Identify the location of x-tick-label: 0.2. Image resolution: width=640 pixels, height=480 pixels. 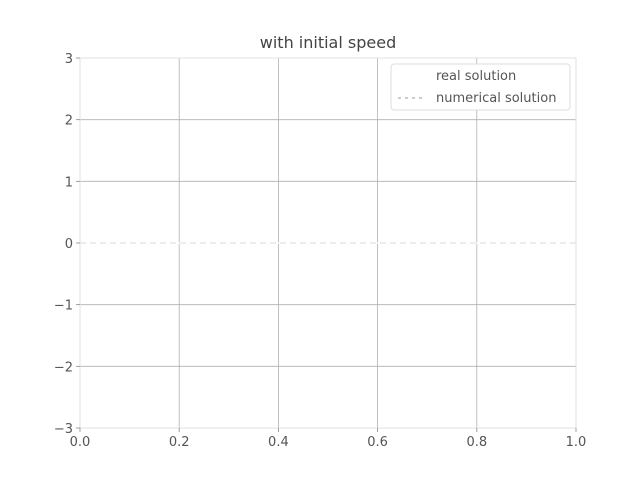
(179, 442).